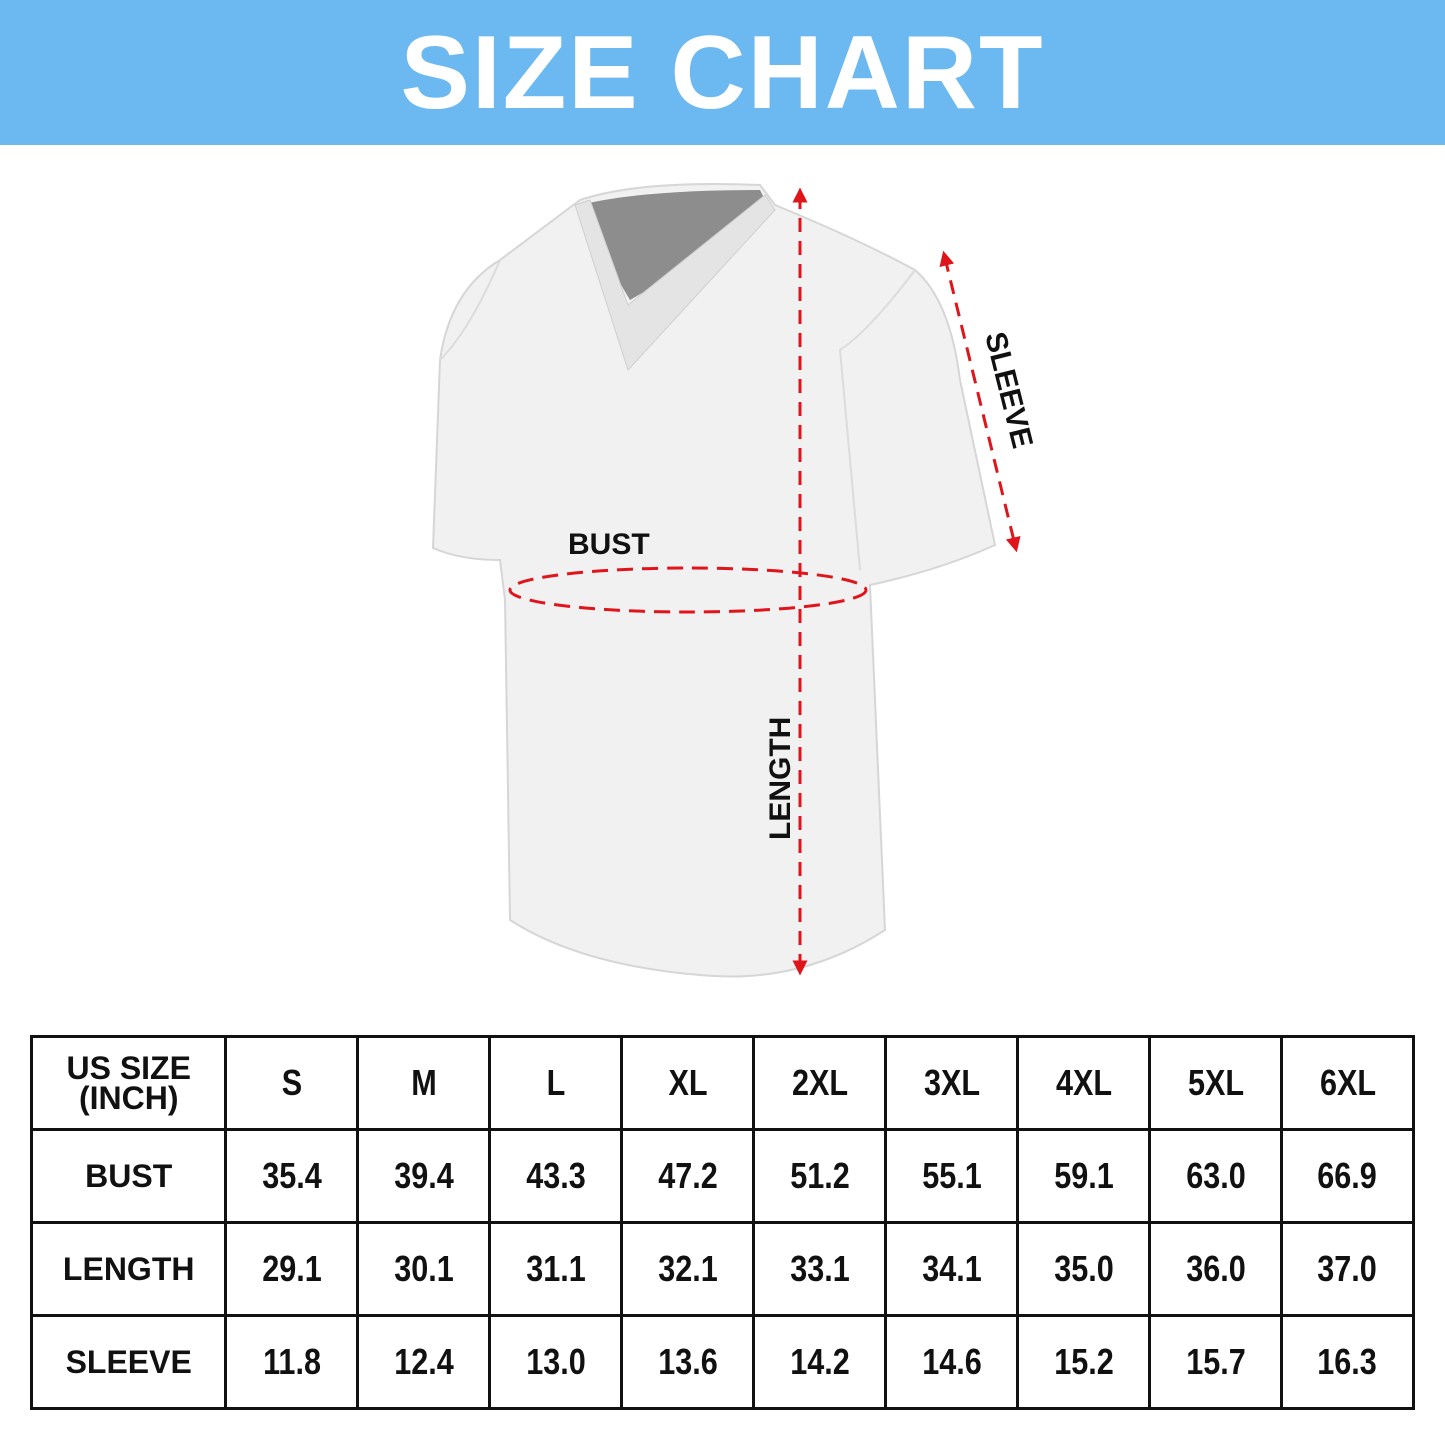 This screenshot has width=1445, height=1445. I want to click on sleeve-label: SLEEVE, so click(1008, 390).